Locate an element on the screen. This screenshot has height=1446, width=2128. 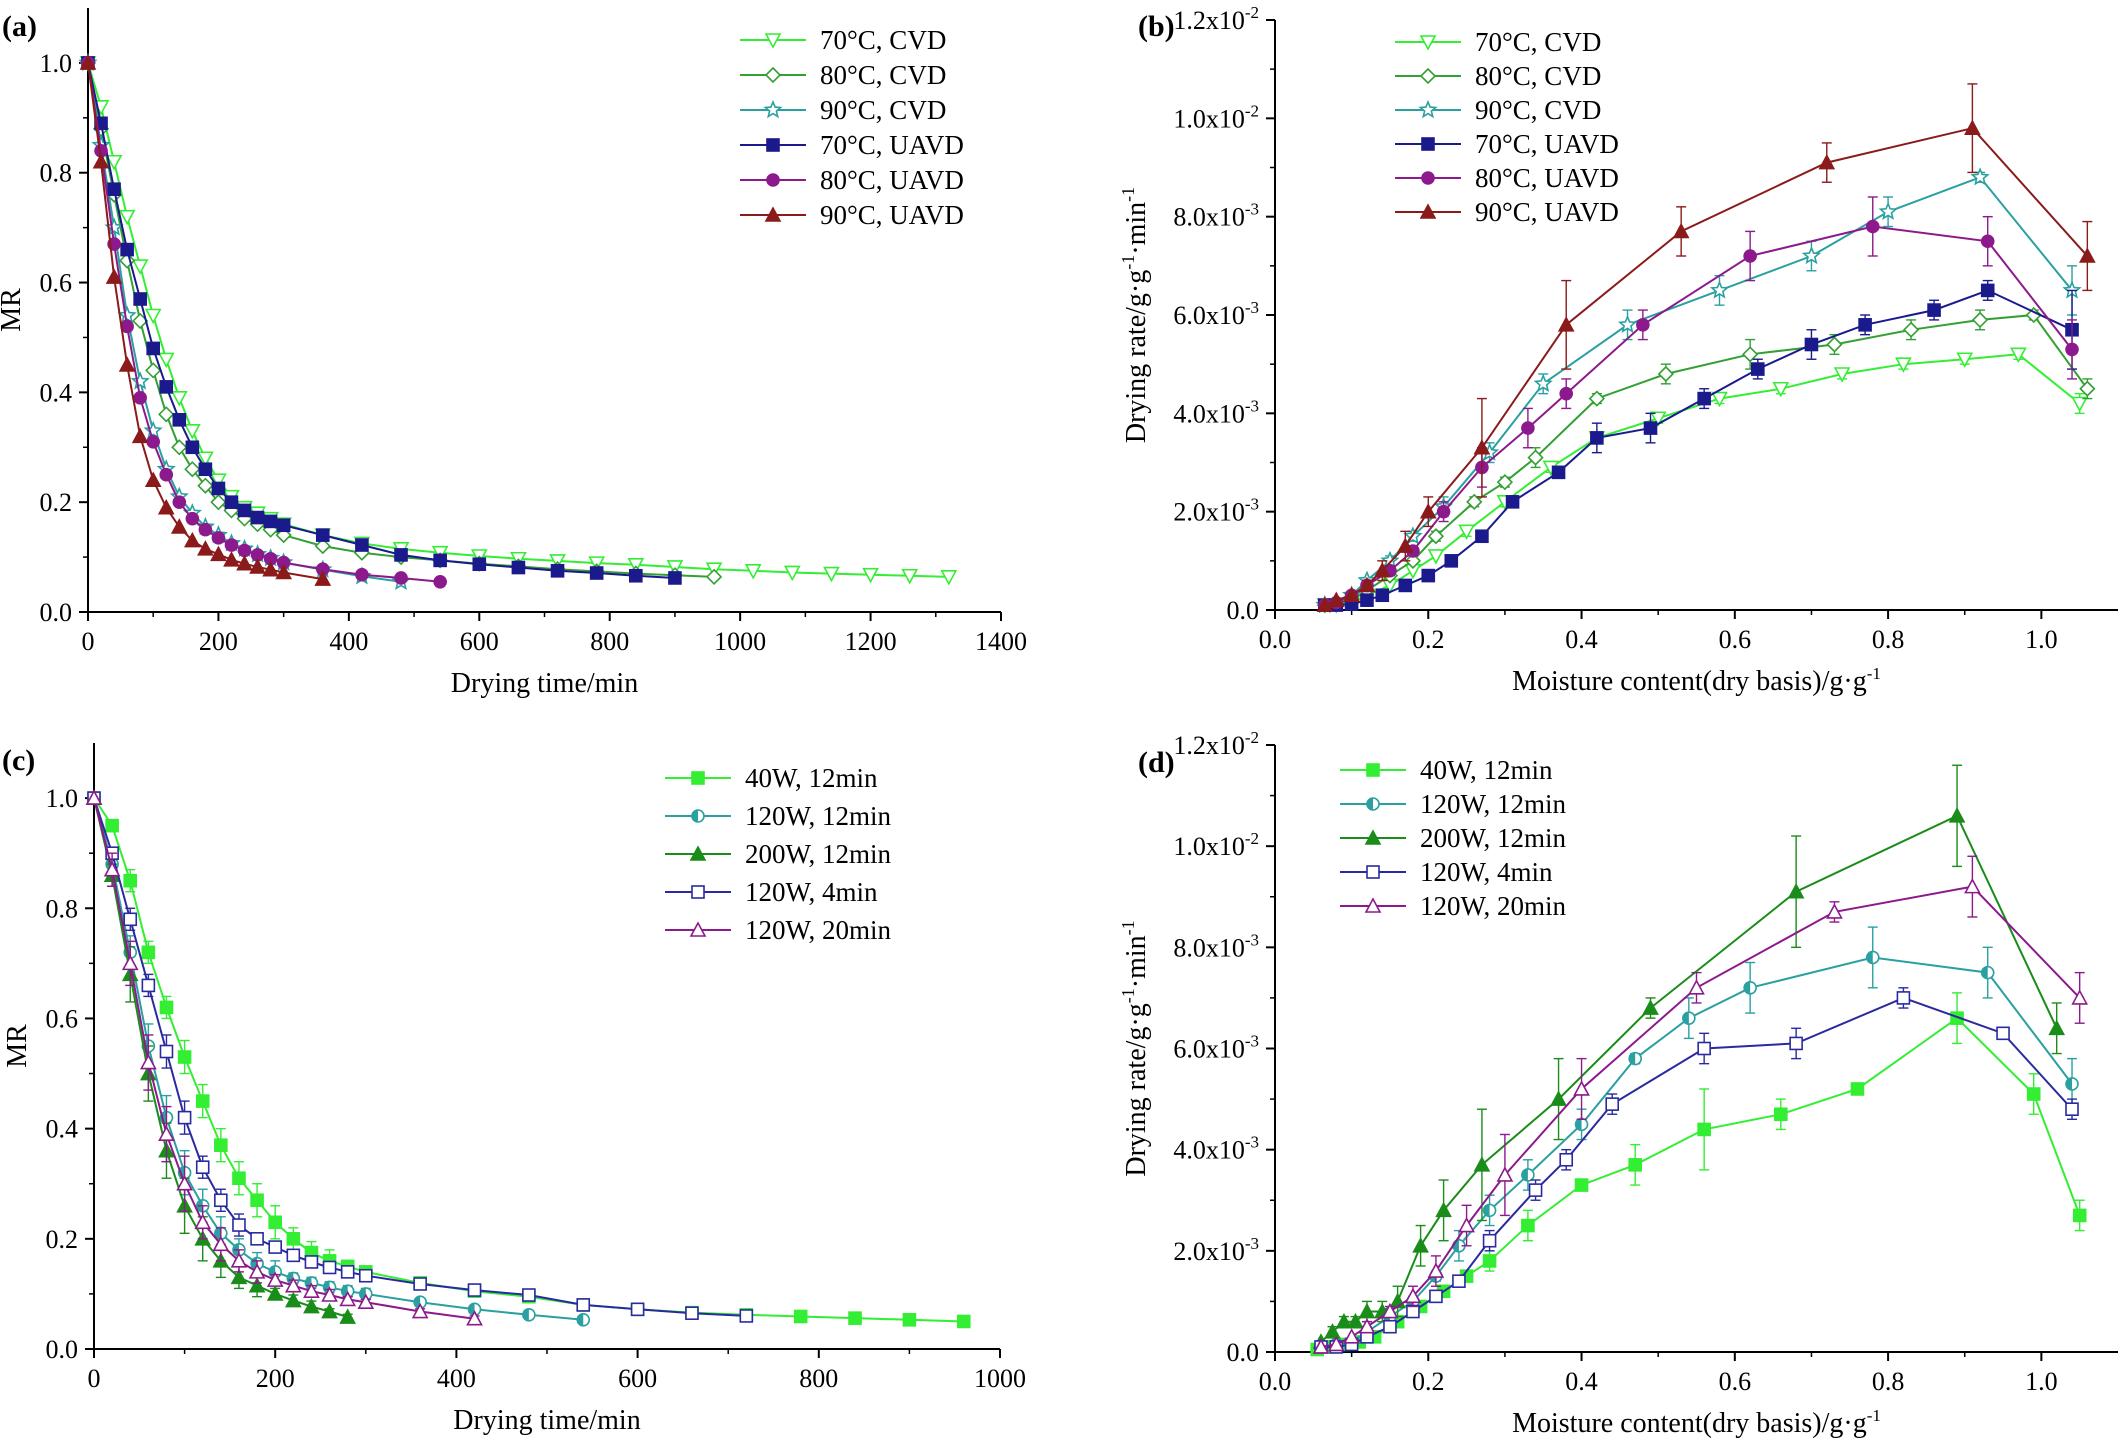
legend-label: 80°C, CVD is located at coordinates (883, 75).